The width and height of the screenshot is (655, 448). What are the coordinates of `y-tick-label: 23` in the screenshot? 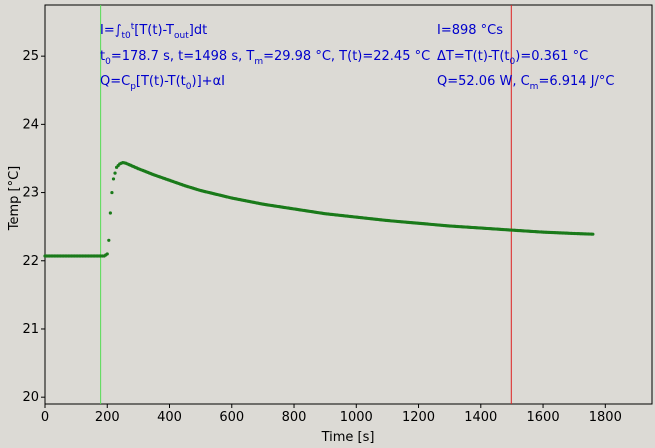 It's located at (30, 193).